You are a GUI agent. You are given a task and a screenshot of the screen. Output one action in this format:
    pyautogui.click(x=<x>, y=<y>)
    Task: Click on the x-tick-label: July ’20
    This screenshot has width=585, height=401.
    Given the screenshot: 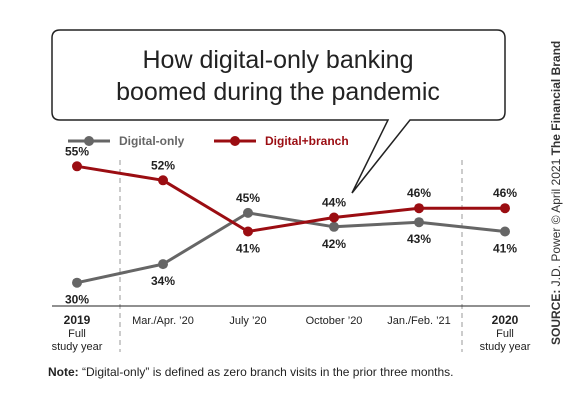 What is the action you would take?
    pyautogui.click(x=247, y=321)
    